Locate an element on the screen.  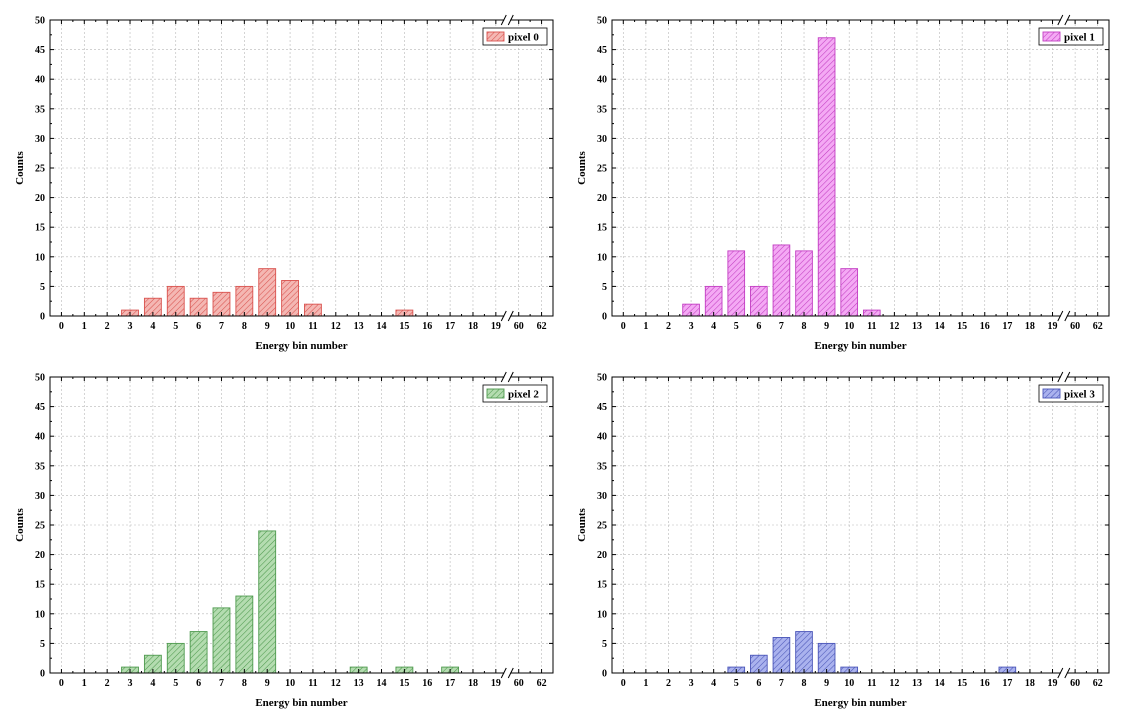
y-tick-label: 20 is located at coordinates (602, 198).